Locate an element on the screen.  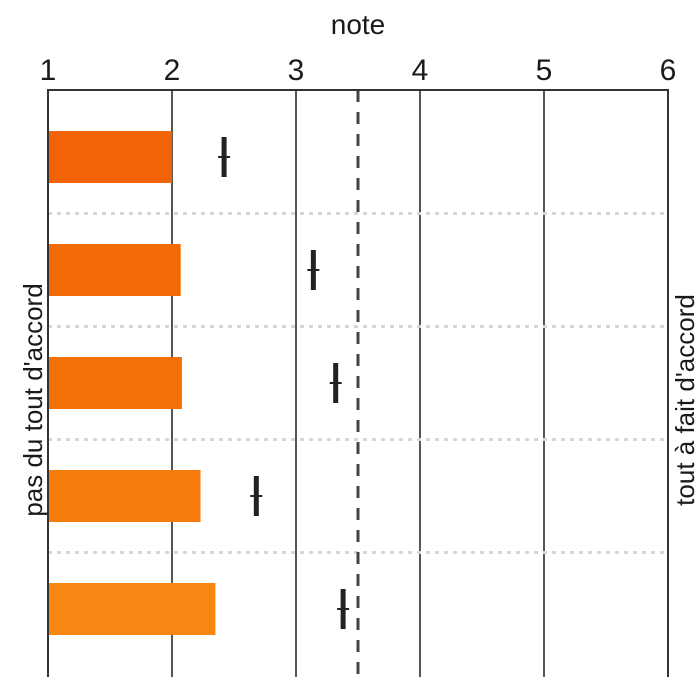
x-tick-label: 6 is located at coordinates (668, 70).